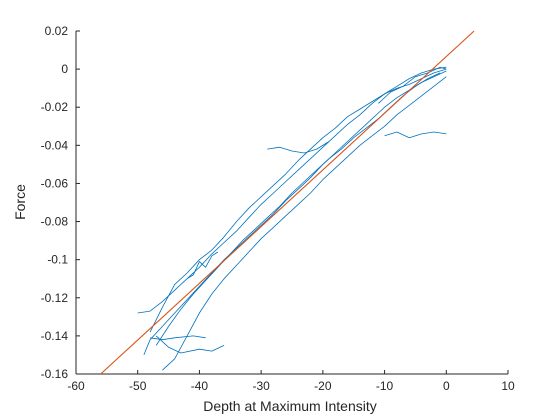 This screenshot has height=420, width=560. Describe the element at coordinates (200, 386) in the screenshot. I see `x-tick-label: -40` at that location.